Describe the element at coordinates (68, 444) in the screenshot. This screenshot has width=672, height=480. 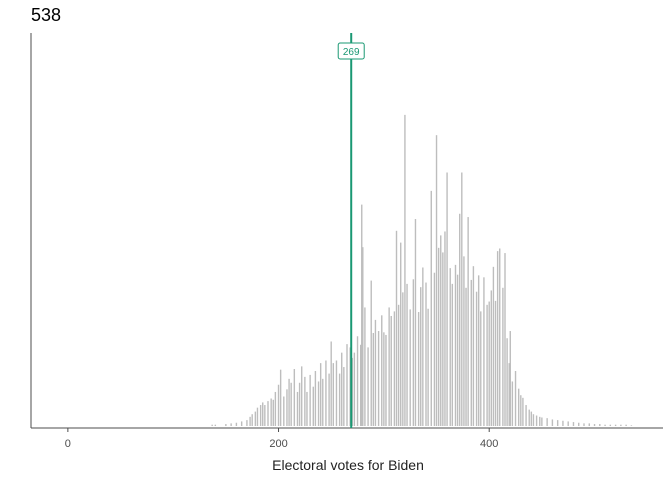
I see `x-tick-label: 0` at that location.